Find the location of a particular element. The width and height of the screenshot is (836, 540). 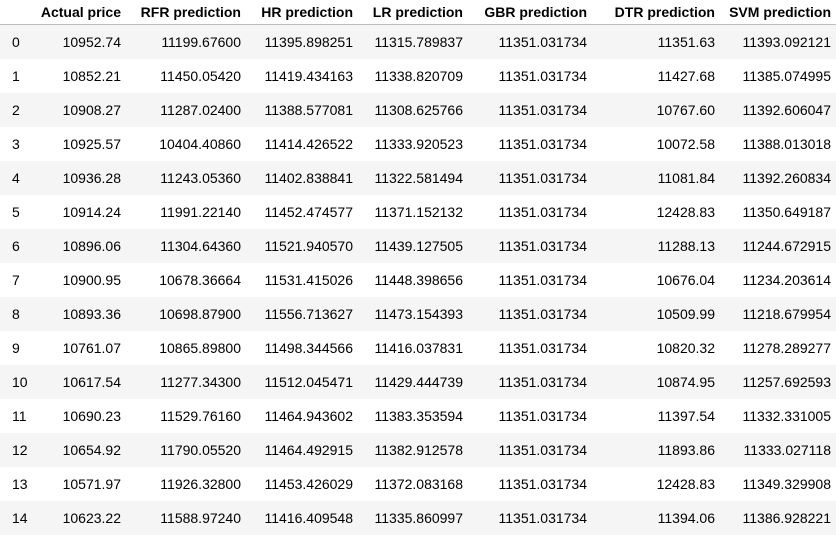

cell-hr-prediction: 11464.943602 is located at coordinates (309, 416).